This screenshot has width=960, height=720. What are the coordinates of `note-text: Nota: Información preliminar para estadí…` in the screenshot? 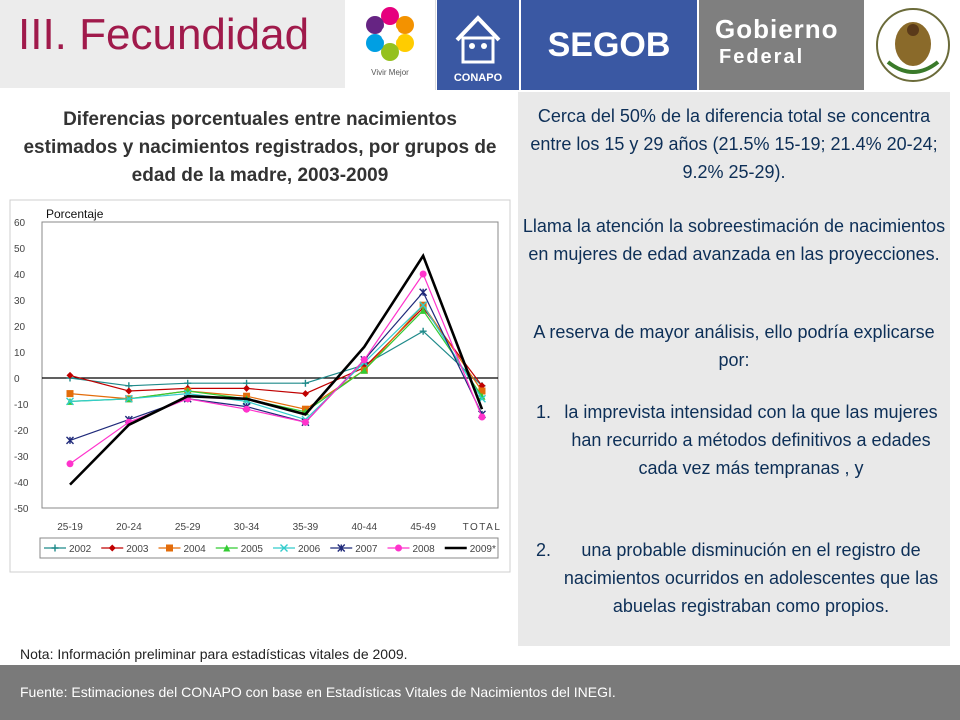 It's located at (214, 654).